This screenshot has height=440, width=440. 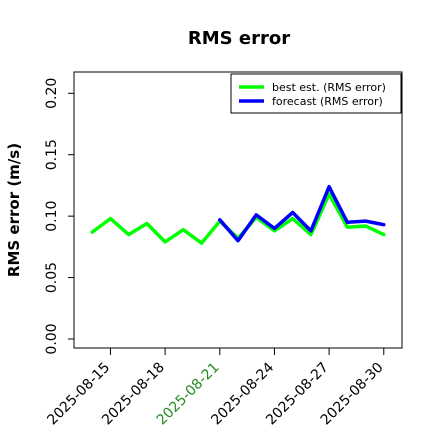 I want to click on series-line-best-estimate, so click(x=238, y=218).